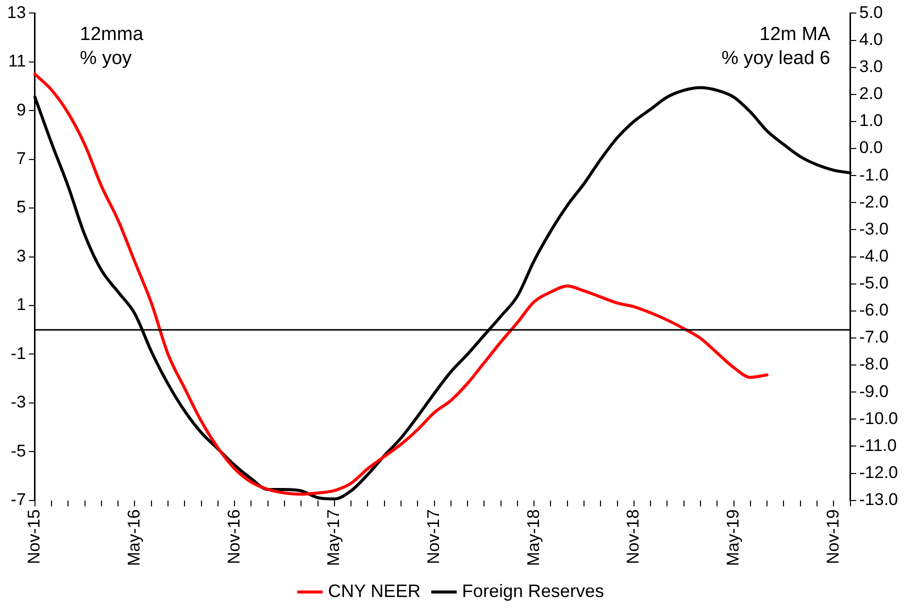  I want to click on y2-tick-label: -6.0, so click(874, 310).